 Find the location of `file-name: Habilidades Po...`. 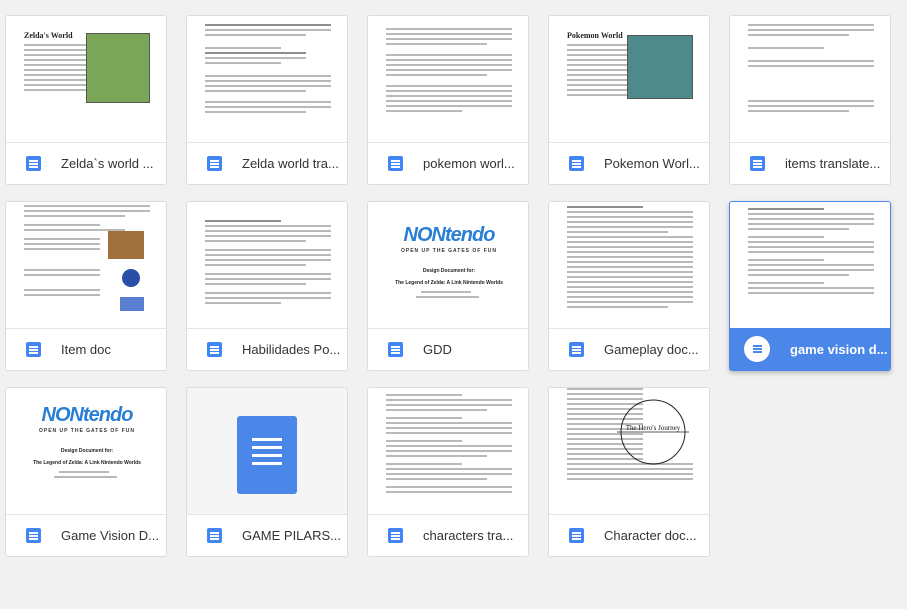

file-name: Habilidades Po... is located at coordinates (291, 349).